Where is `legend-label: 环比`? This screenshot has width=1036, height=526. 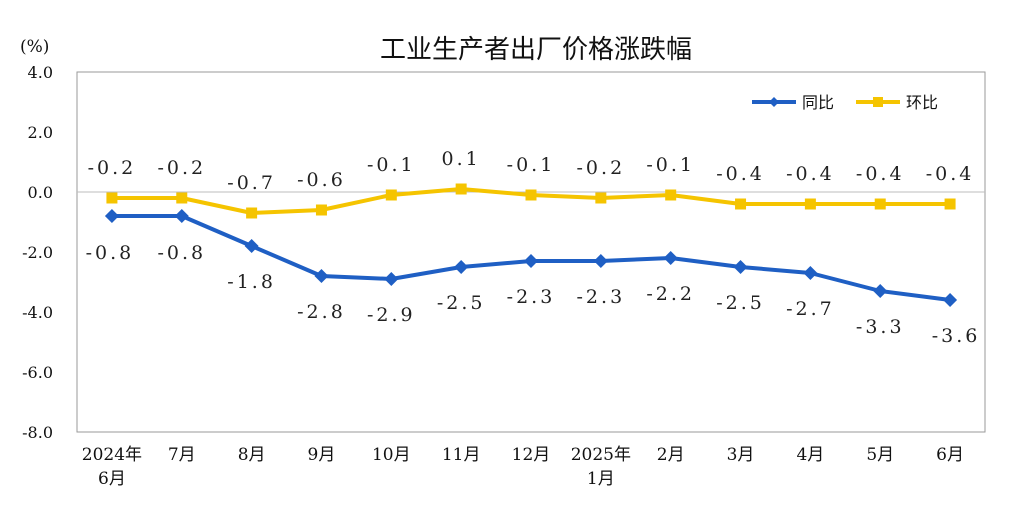
legend-label: 环比 is located at coordinates (922, 102).